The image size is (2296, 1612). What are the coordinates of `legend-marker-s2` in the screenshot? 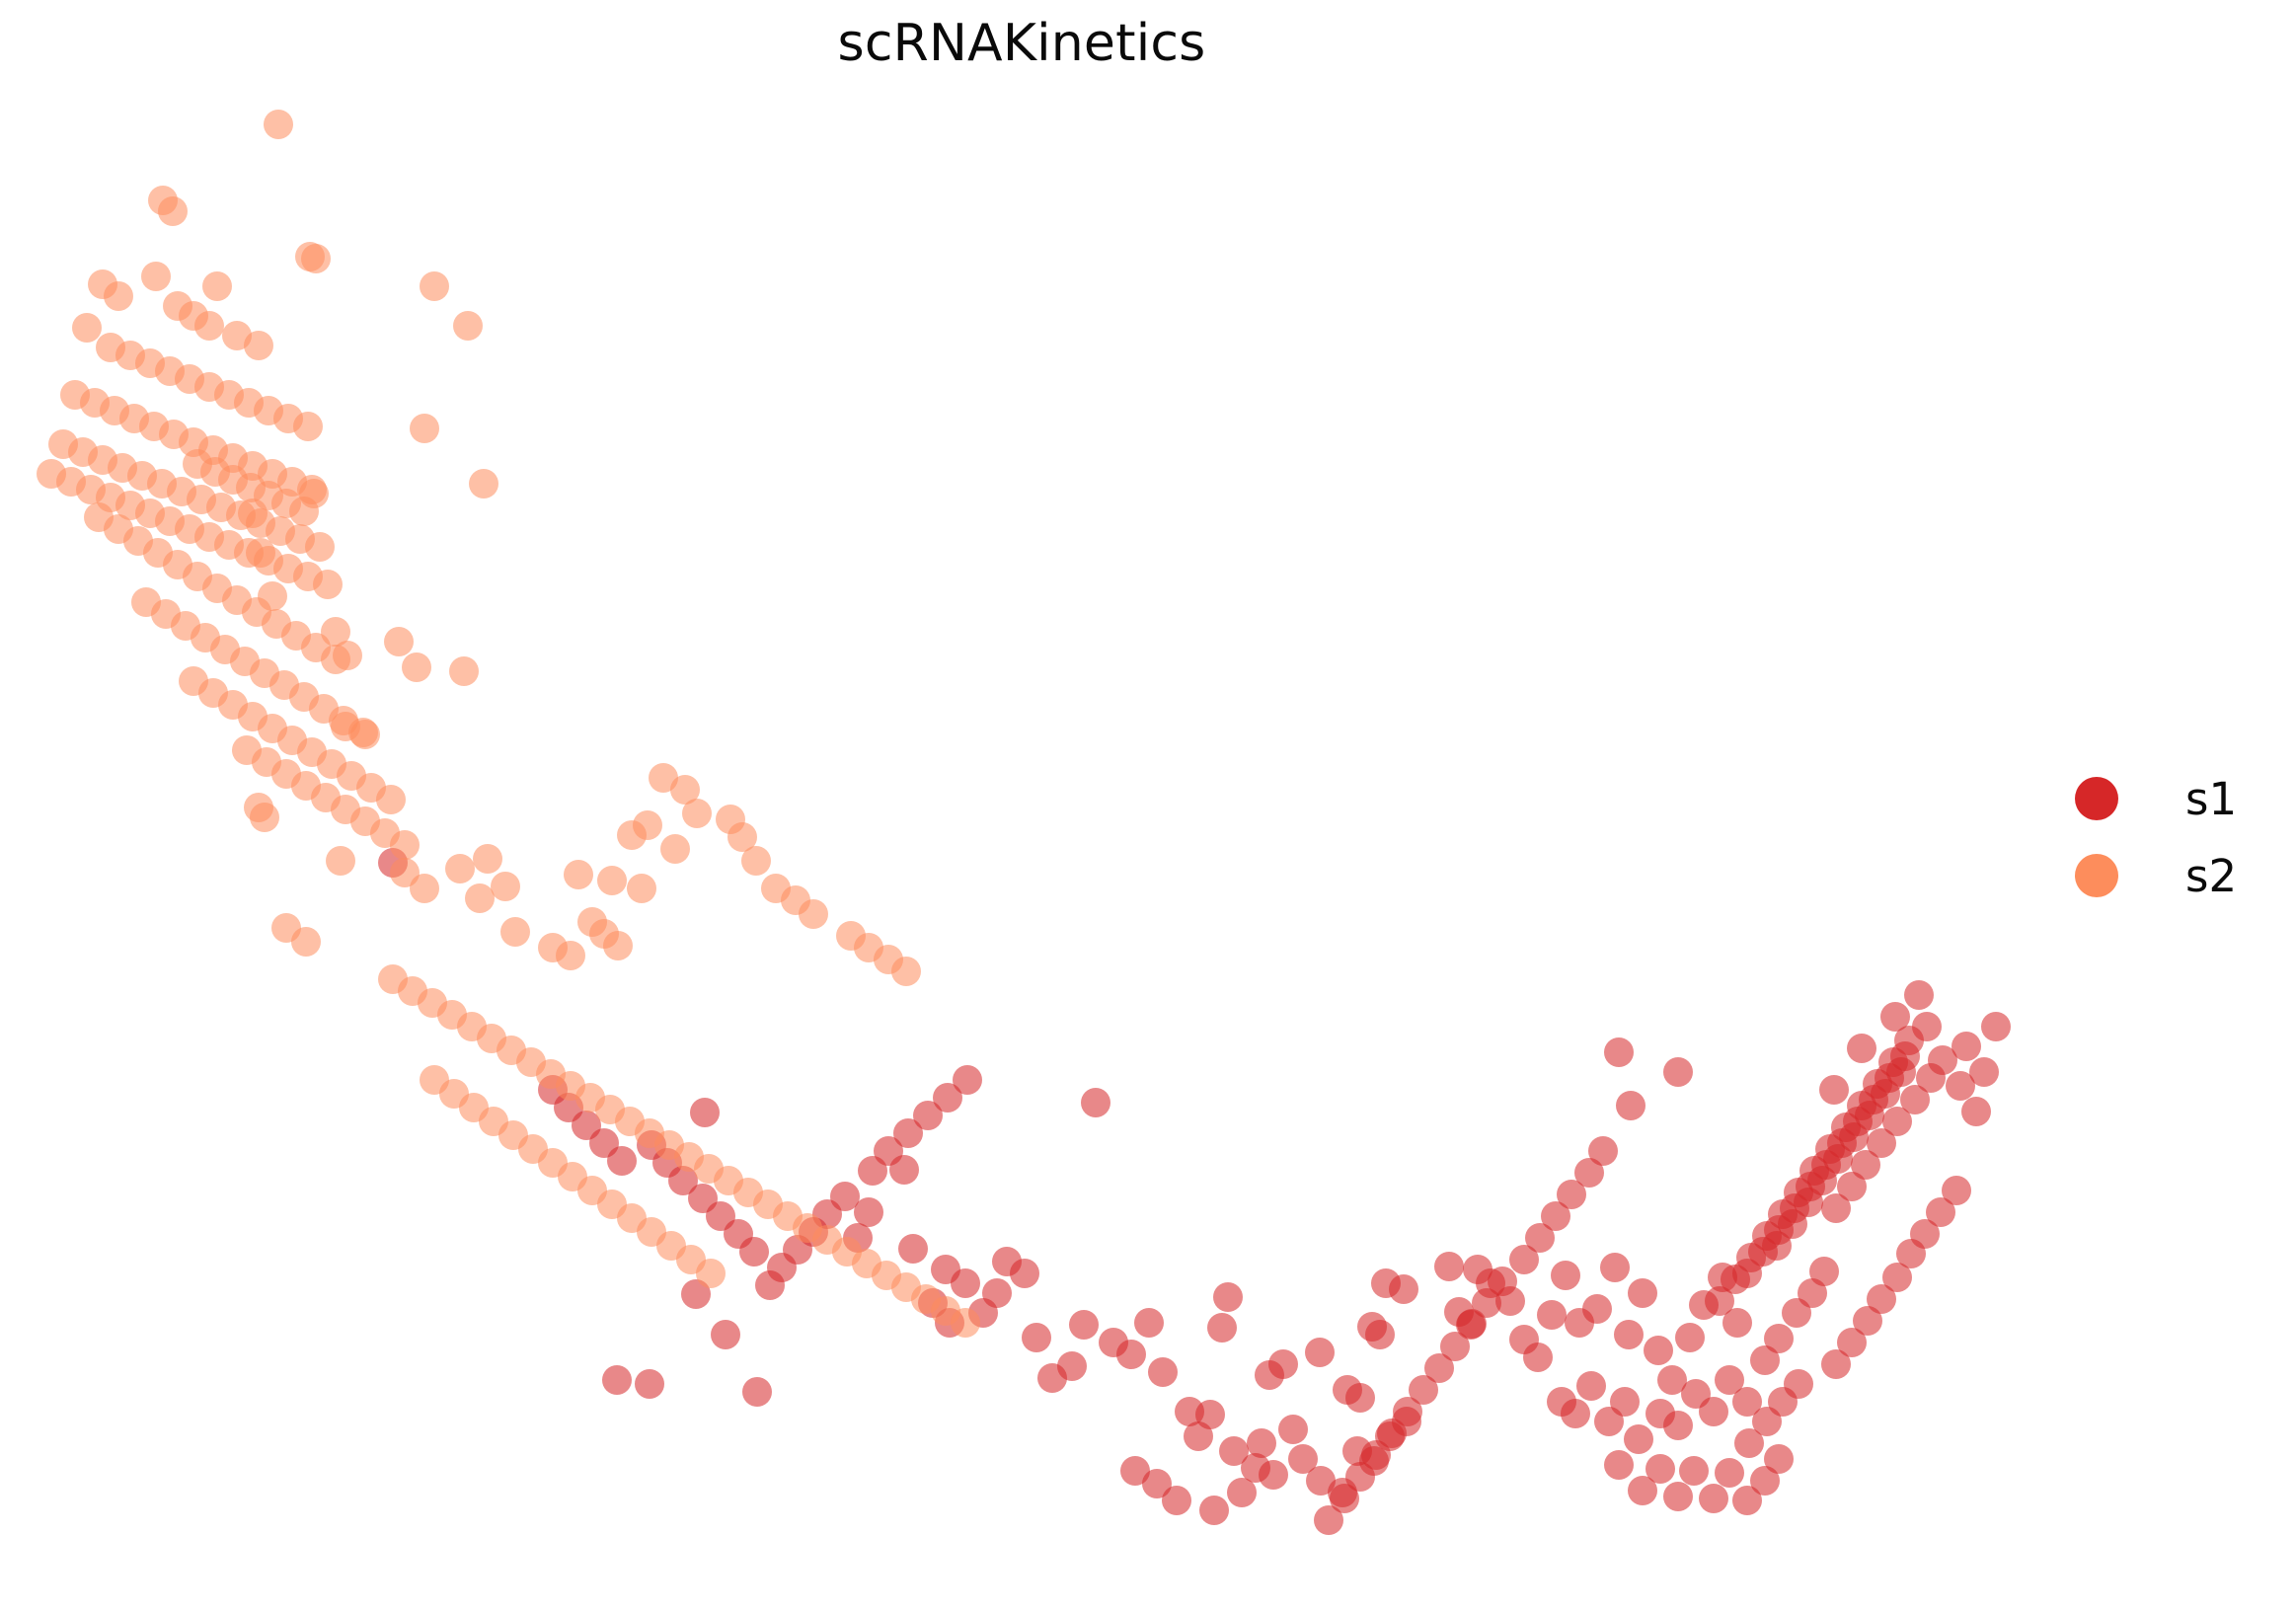 It's located at (2096, 875).